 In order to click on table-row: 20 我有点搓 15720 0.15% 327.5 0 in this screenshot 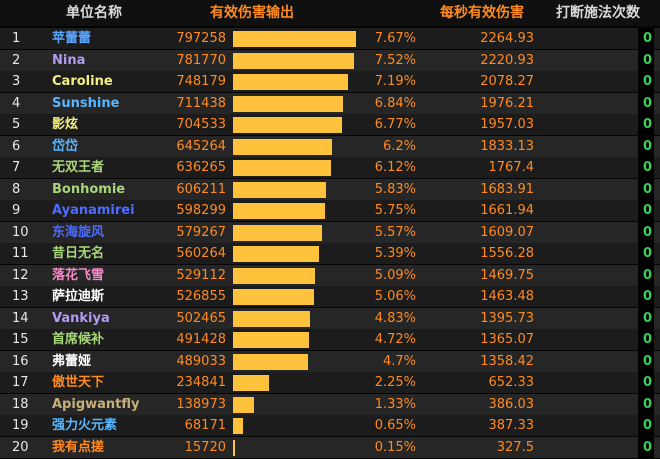, I will do `click(330, 447)`.